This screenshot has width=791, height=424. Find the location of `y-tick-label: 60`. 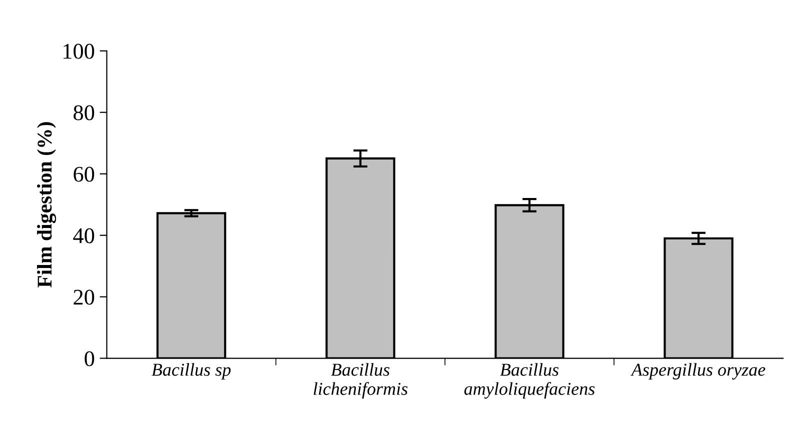

y-tick-label: 60 is located at coordinates (84, 174).